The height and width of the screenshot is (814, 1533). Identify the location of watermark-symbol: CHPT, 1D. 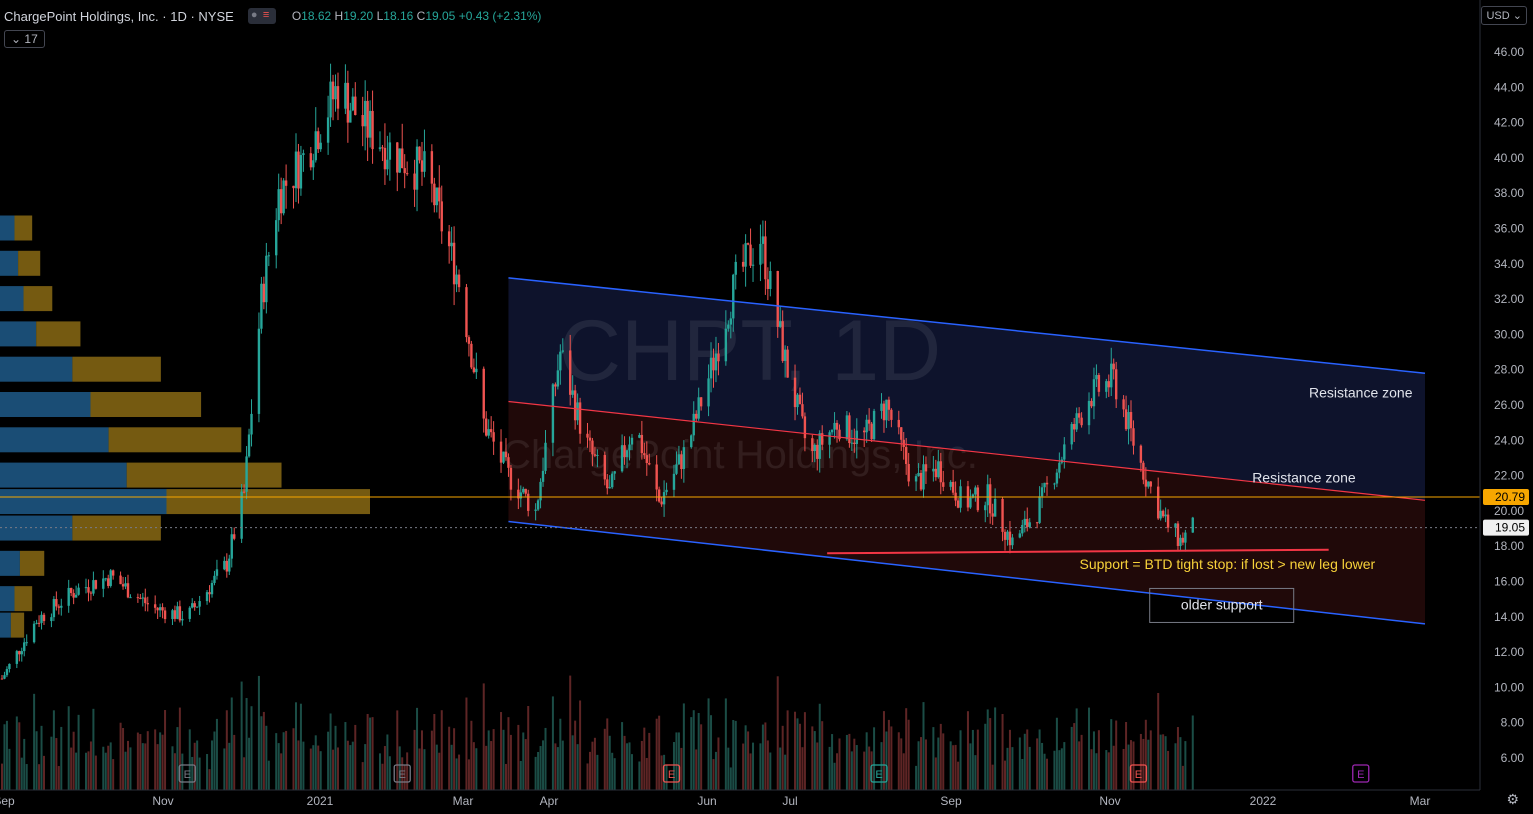
(750, 351).